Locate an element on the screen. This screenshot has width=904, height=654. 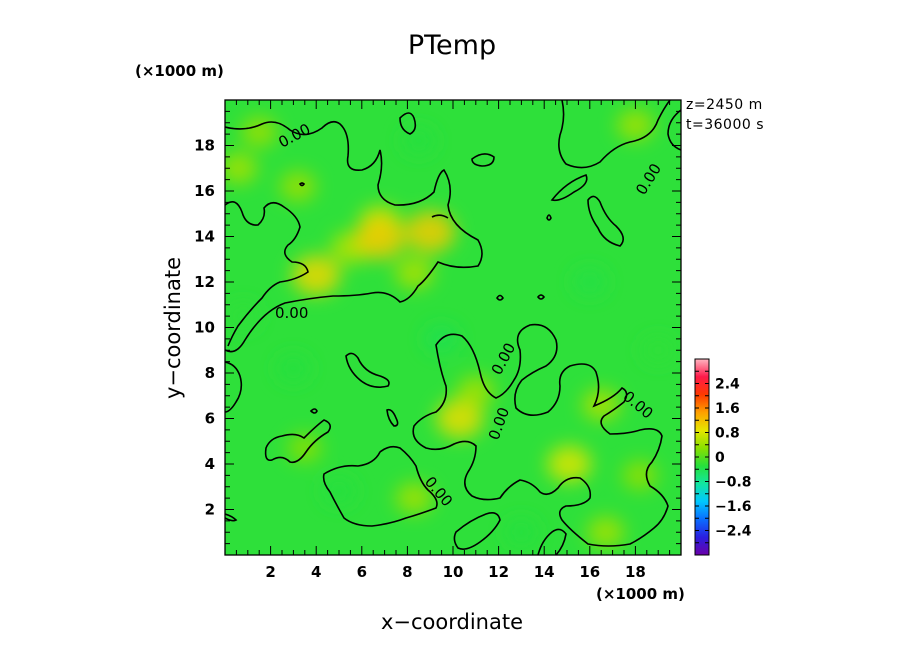
x-tick-label: 10 is located at coordinates (453, 572).